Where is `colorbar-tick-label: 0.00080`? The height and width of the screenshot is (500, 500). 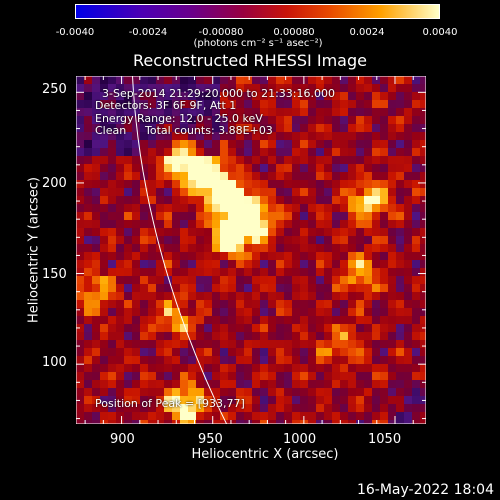 colorbar-tick-label: 0.00080 is located at coordinates (294, 32).